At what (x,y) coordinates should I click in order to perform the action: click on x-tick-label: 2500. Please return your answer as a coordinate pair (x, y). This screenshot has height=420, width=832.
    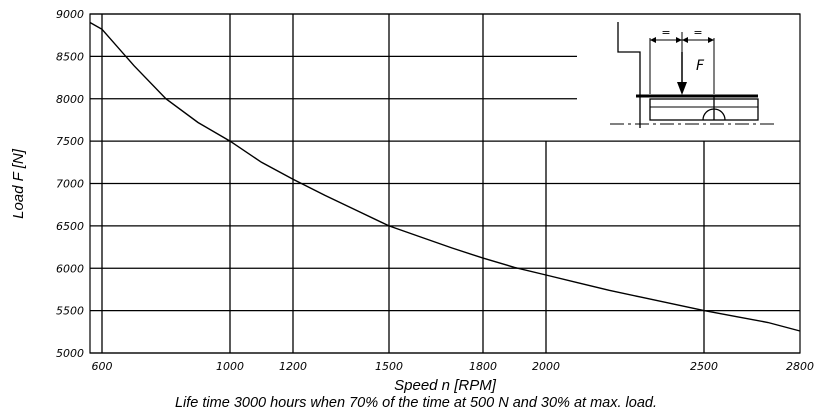
    Looking at the image, I should click on (704, 366).